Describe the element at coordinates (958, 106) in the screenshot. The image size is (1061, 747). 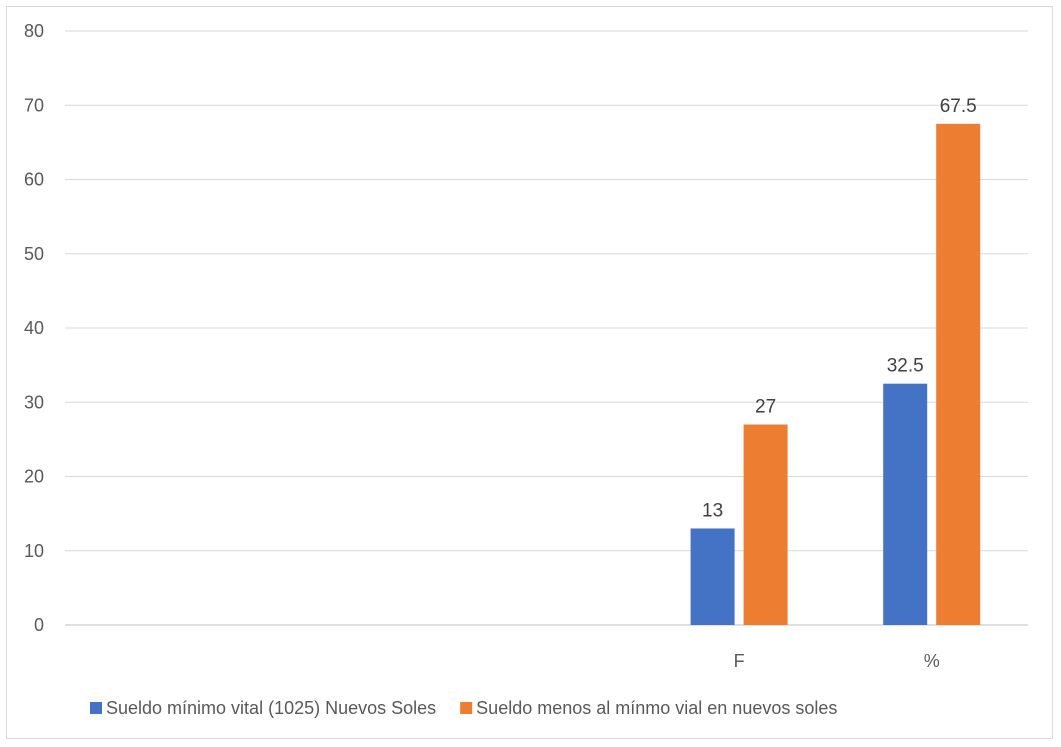
I see `data-label: 67.5` at that location.